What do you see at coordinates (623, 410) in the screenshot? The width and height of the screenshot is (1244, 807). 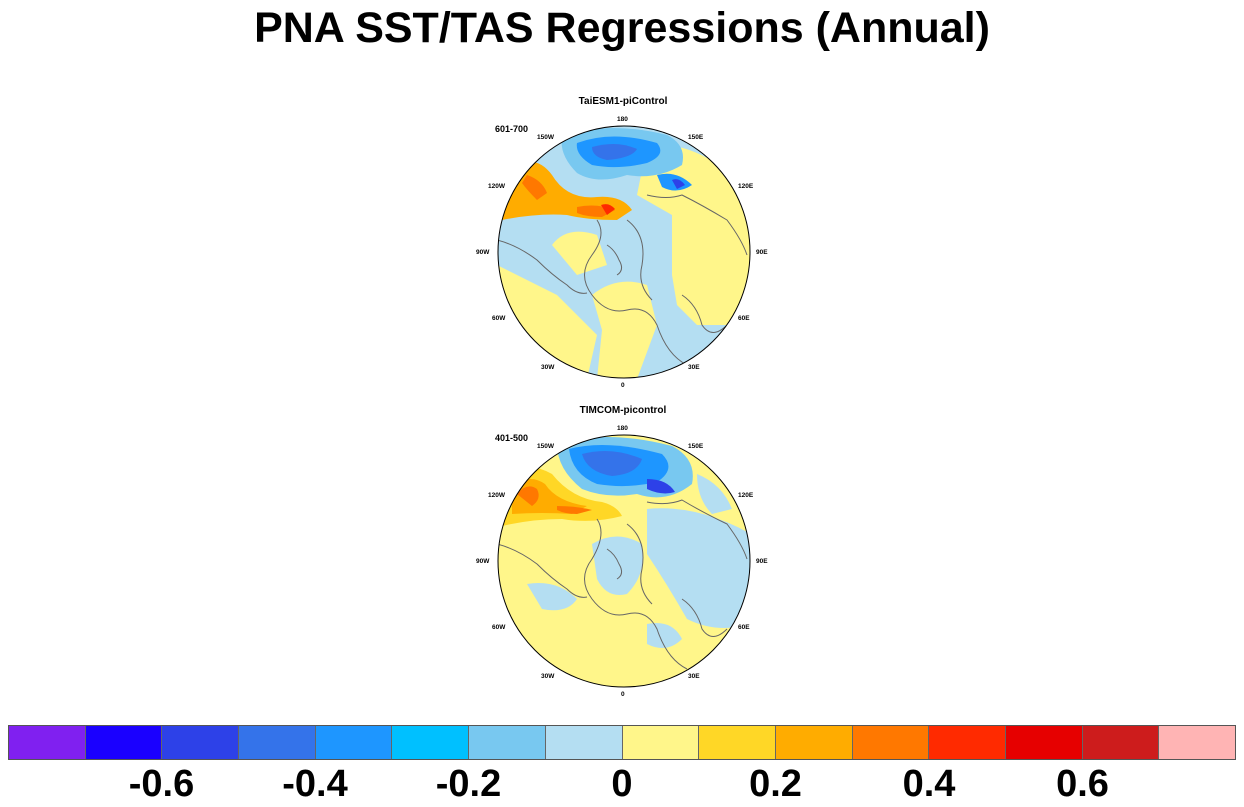 I see `panel-2-title: TIMCOM-picontrol` at bounding box center [623, 410].